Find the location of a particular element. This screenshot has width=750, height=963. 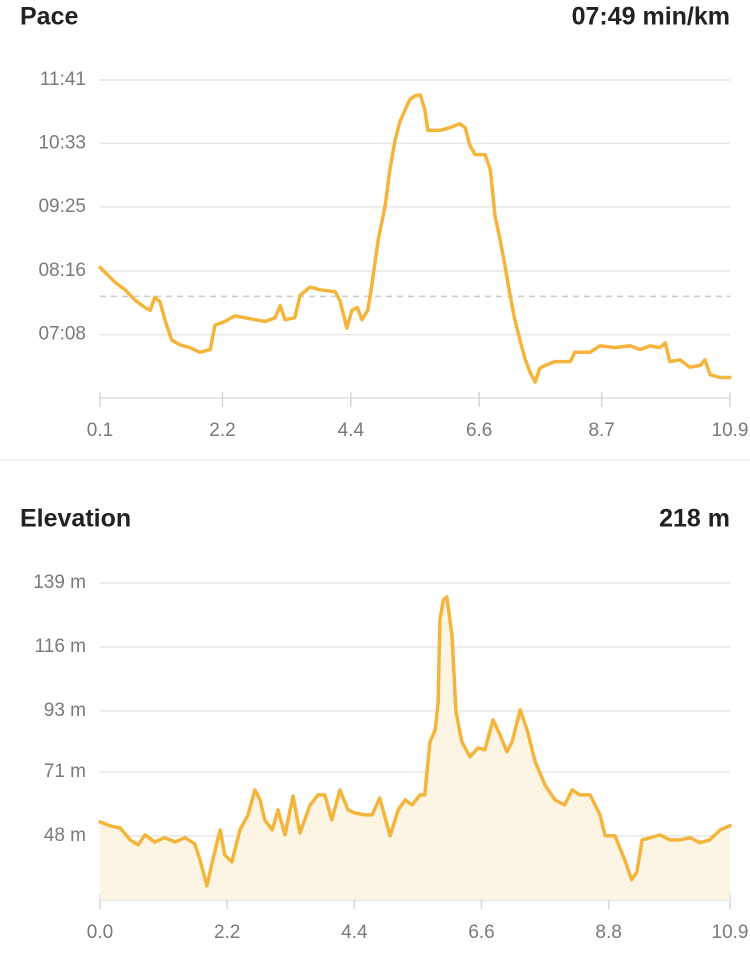

y-tick-label: 48 m is located at coordinates (65, 835).